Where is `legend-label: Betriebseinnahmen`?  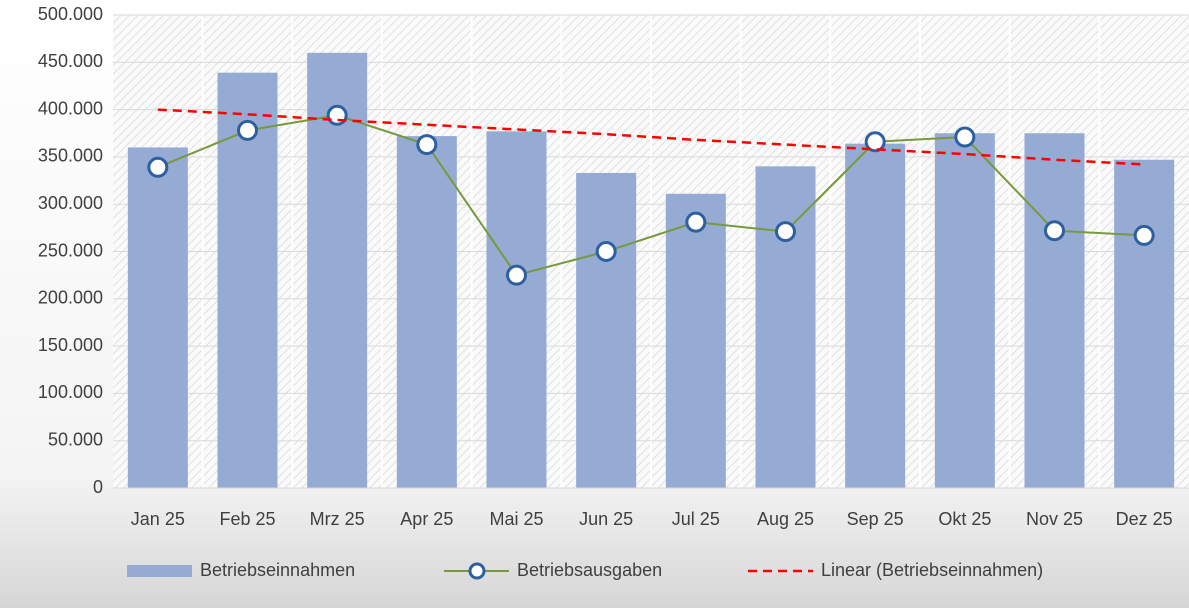
legend-label: Betriebseinnahmen is located at coordinates (277, 570).